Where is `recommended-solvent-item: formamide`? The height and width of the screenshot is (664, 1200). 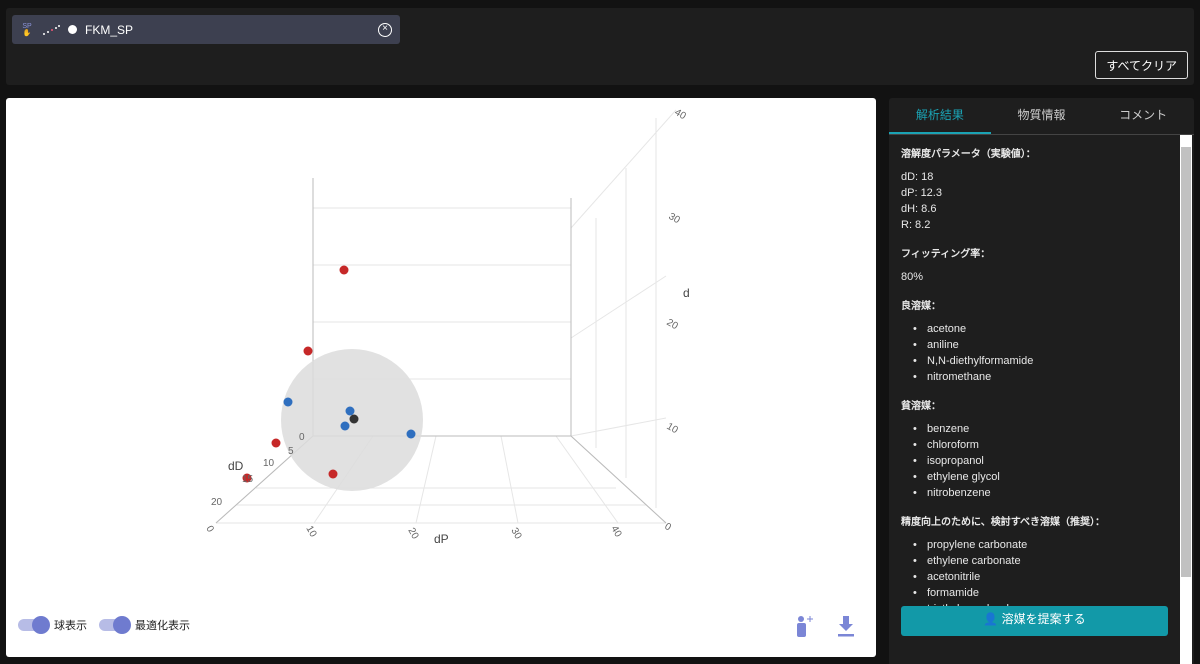
recommended-solvent-item: formamide is located at coordinates (1040, 593).